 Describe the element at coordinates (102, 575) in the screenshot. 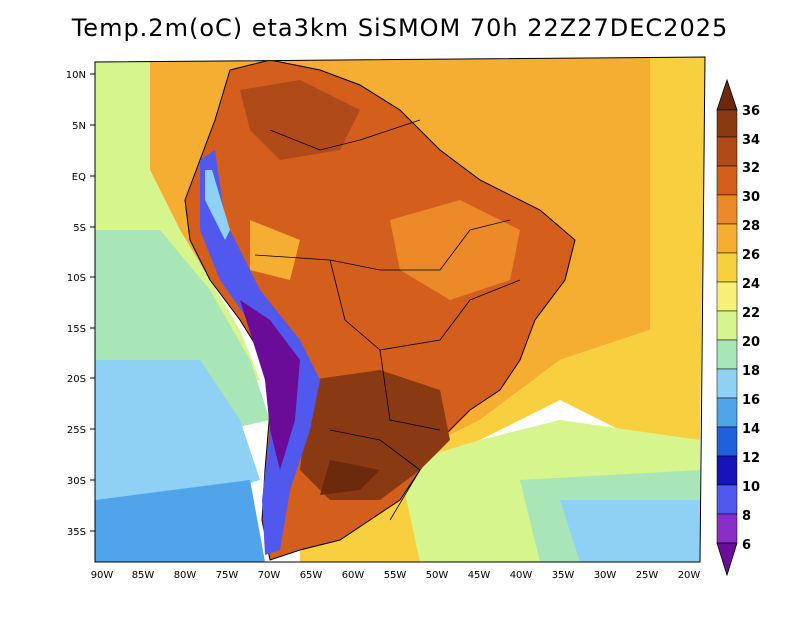

I see `lon-label-90w: 90W` at that location.